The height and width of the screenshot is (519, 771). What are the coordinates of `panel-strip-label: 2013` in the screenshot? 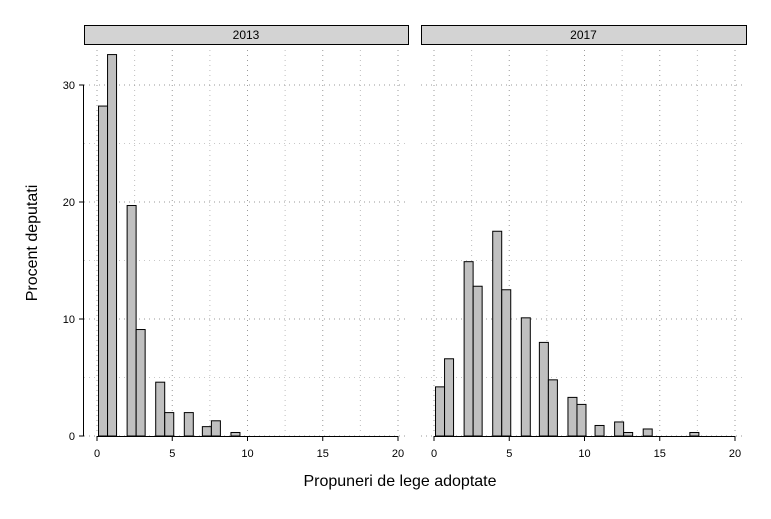 It's located at (246, 35).